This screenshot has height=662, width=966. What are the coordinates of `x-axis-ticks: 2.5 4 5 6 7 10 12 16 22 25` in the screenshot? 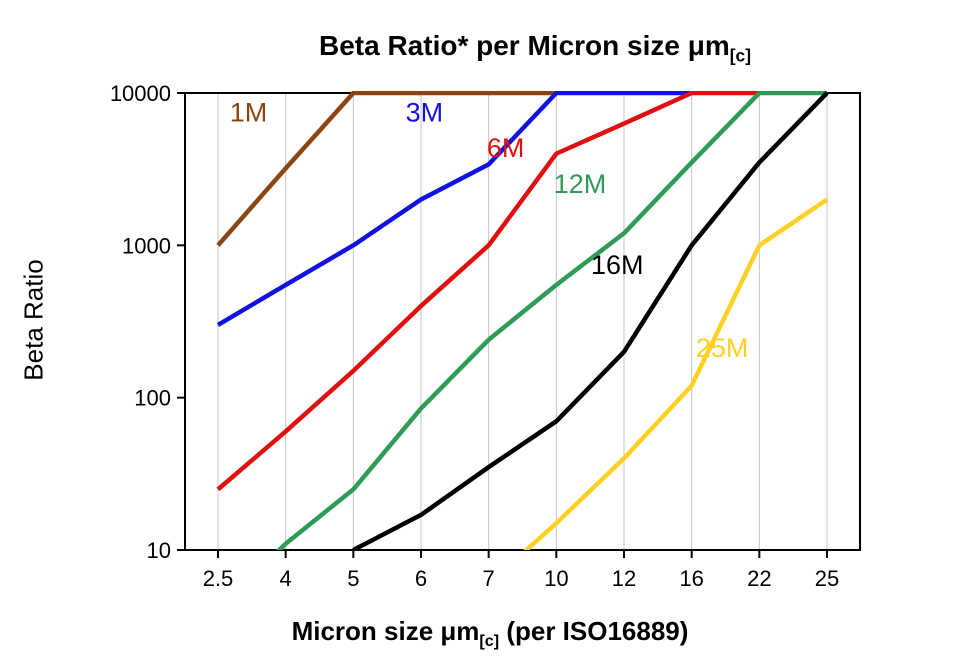 It's located at (521, 570).